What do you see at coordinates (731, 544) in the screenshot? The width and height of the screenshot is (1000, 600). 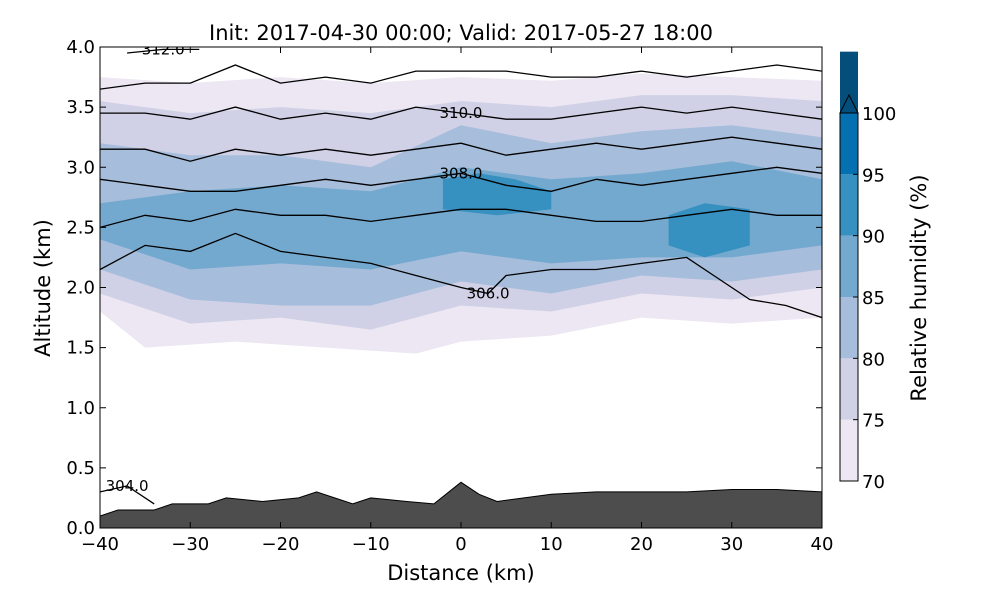 I see `x-tick-label: 30` at bounding box center [731, 544].